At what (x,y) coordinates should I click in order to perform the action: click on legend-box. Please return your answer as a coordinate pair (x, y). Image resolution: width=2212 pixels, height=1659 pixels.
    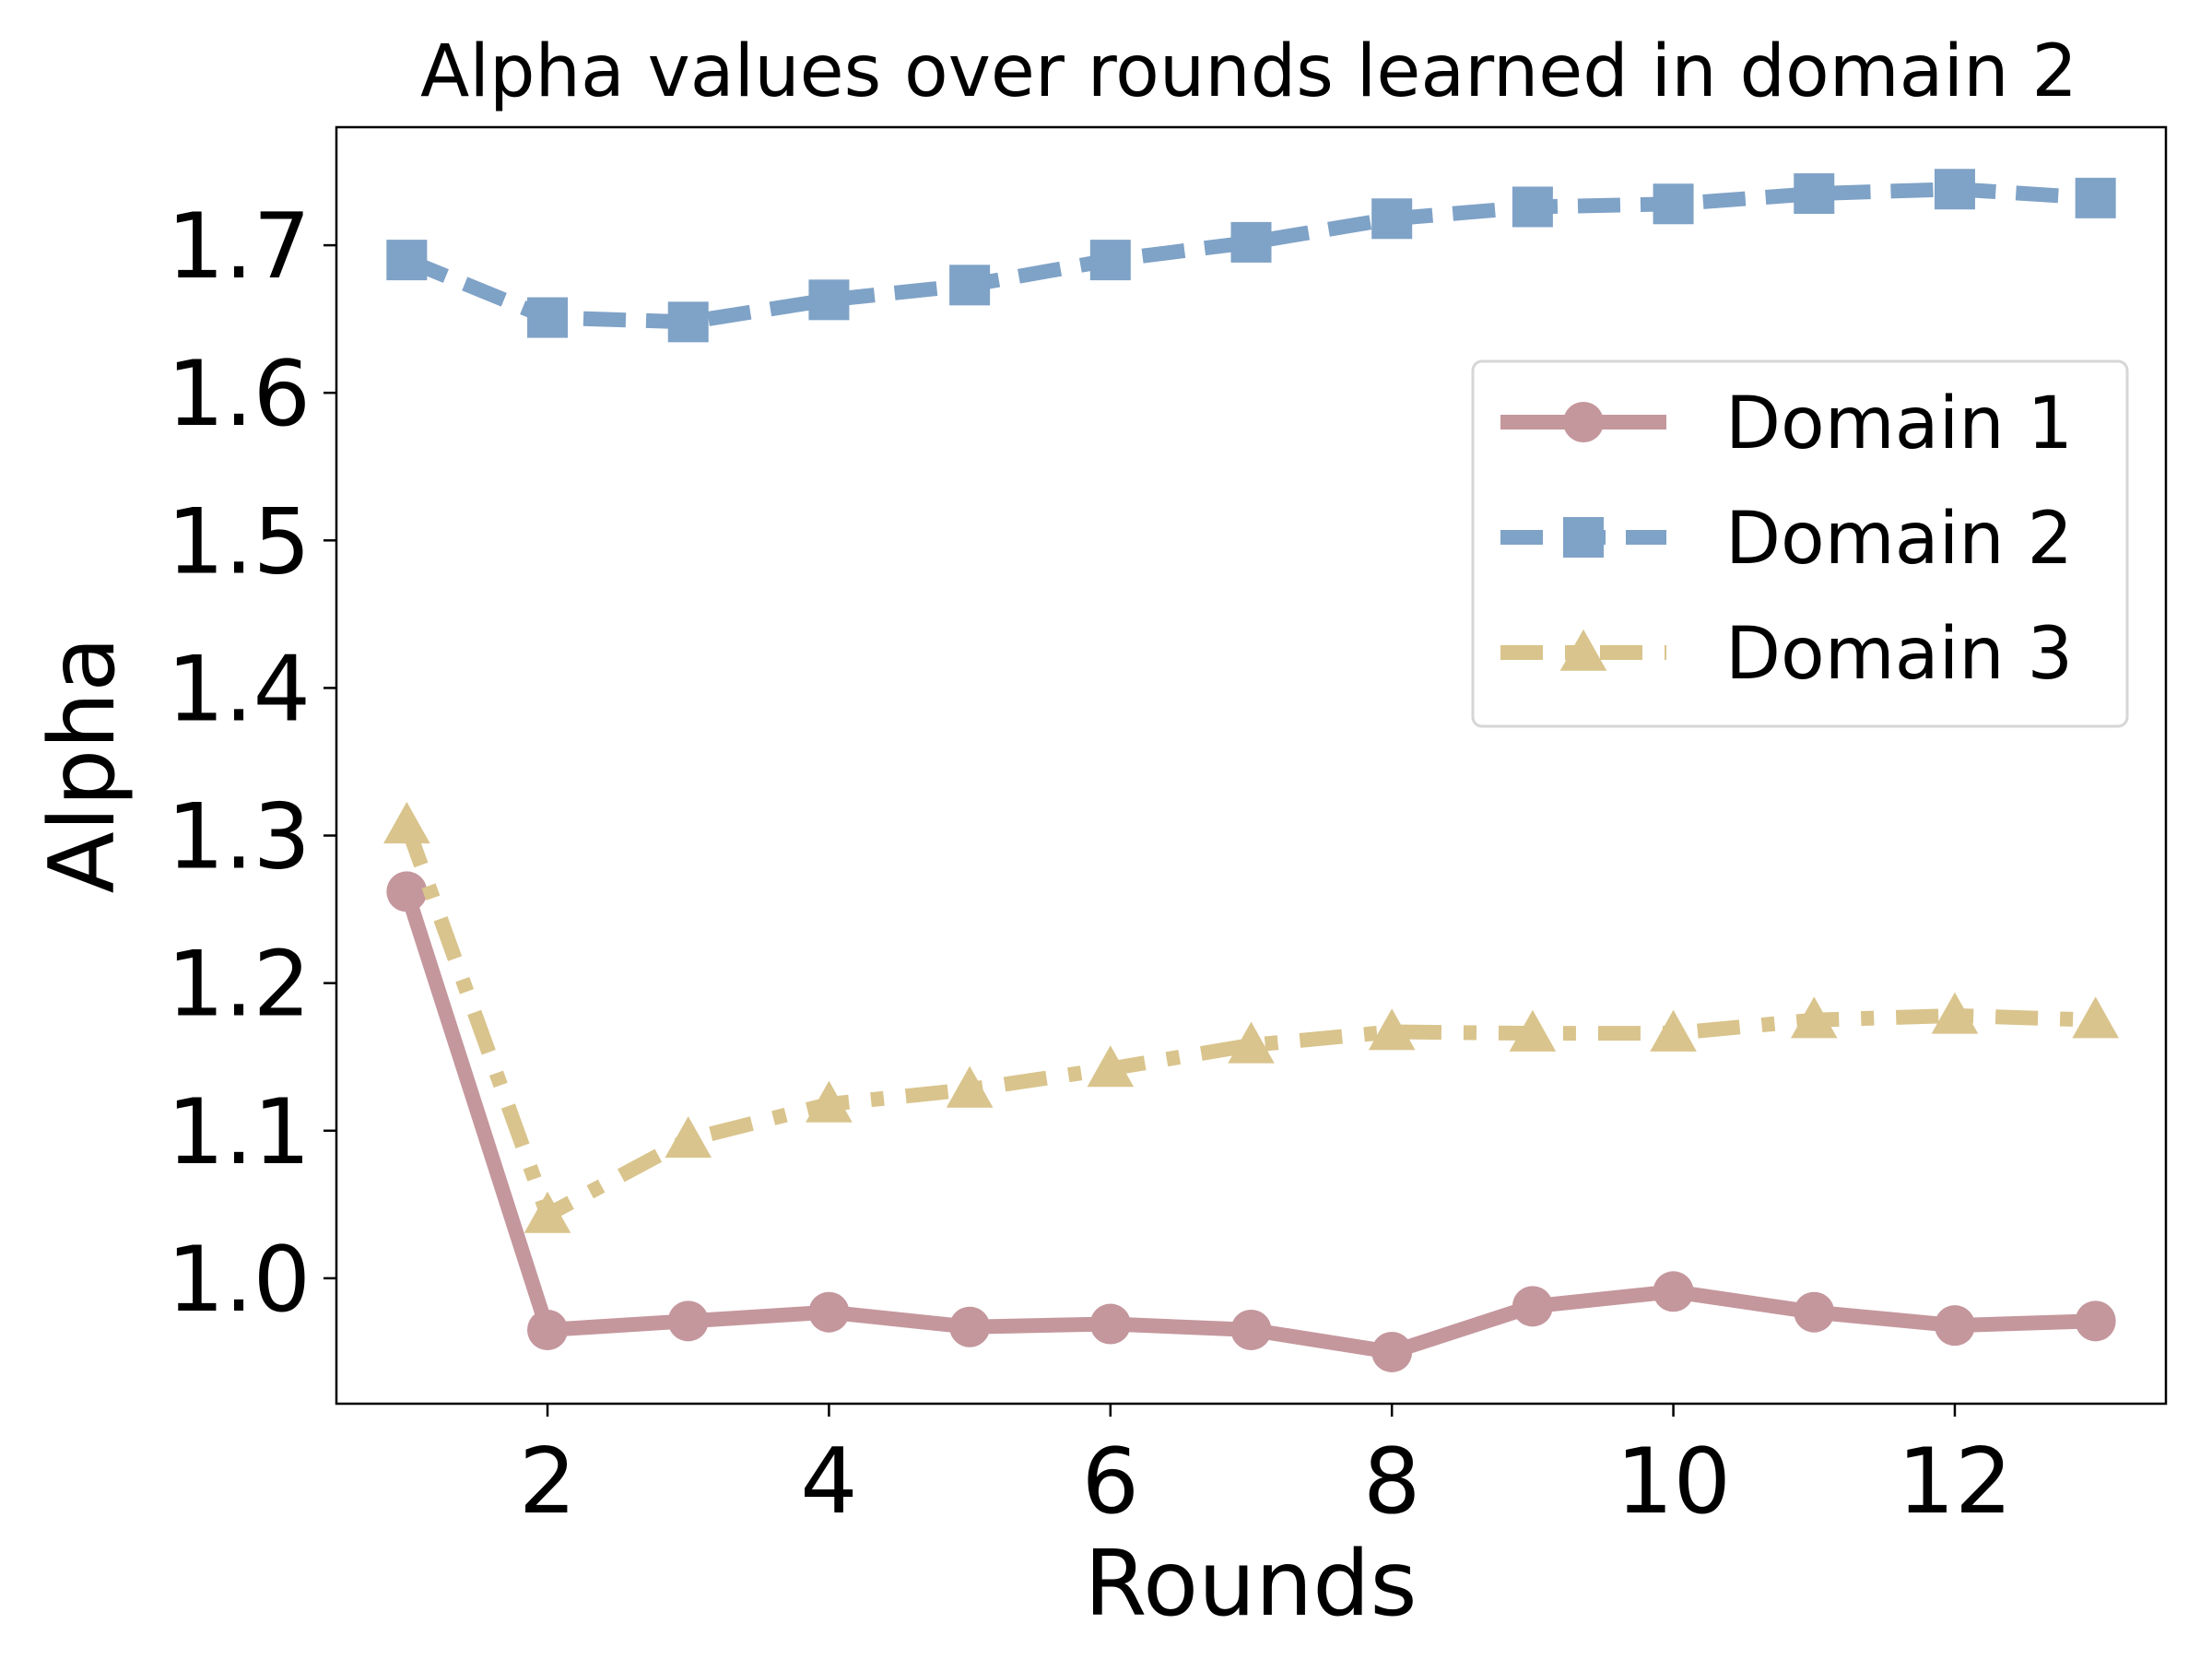
    Looking at the image, I should click on (1800, 543).